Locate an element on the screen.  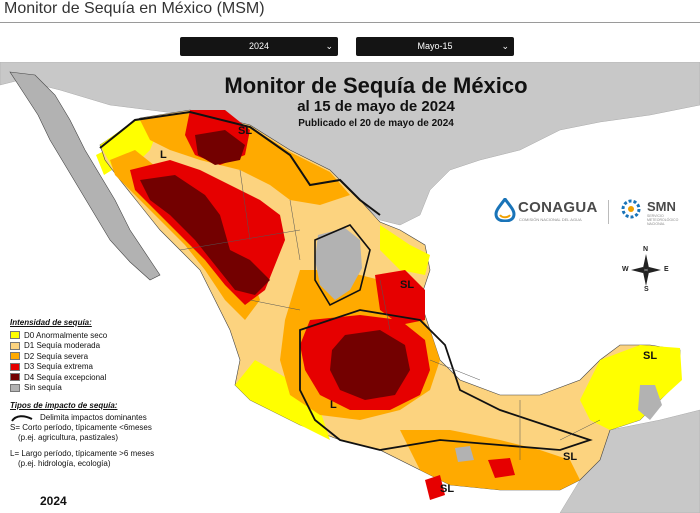
none-coahuila is located at coordinates (338, 264).